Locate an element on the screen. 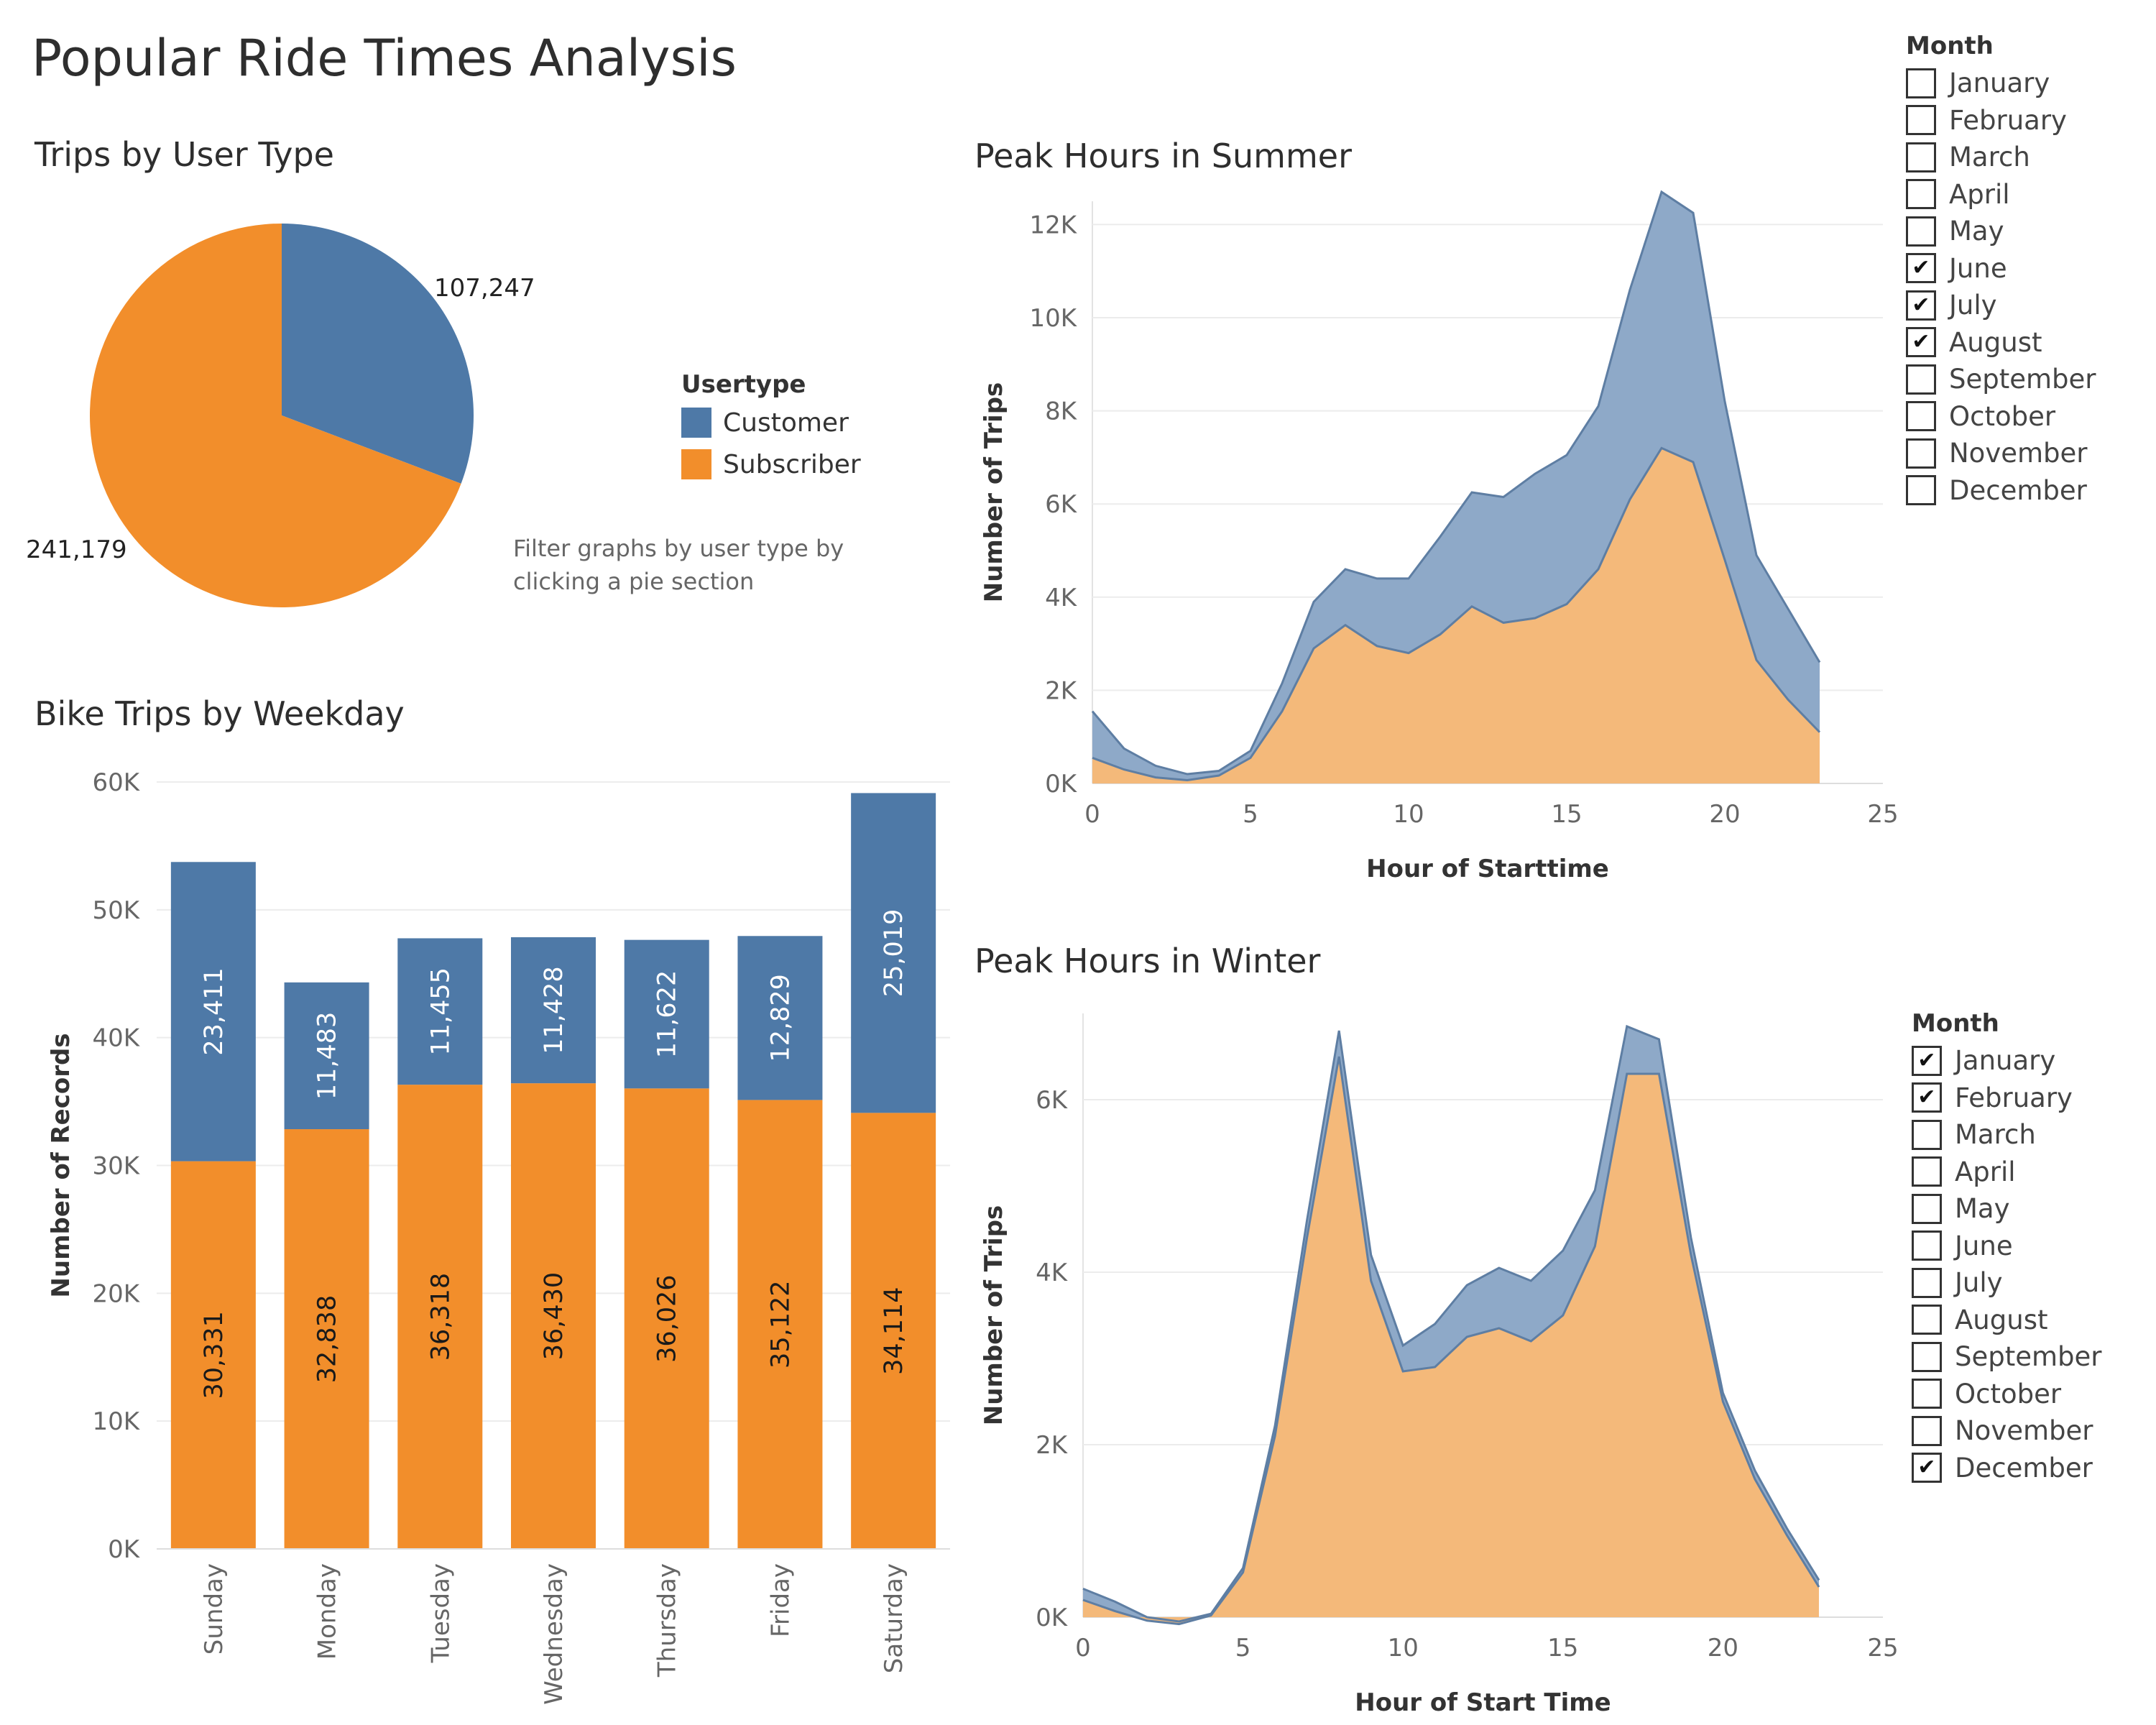 Image resolution: width=2156 pixels, height=1725 pixels. bar-customer-sunday is located at coordinates (213, 1012).